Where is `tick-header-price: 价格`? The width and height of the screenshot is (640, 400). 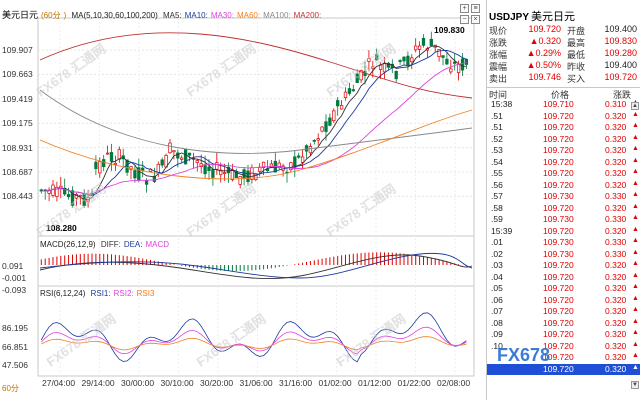
tick-header-price: 价格 is located at coordinates (560, 95).